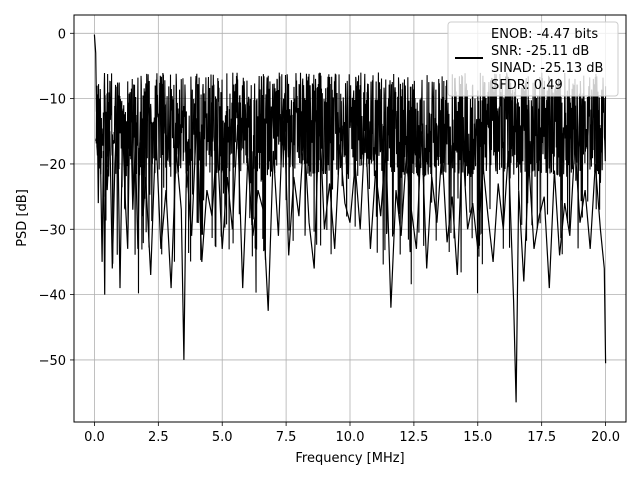 The width and height of the screenshot is (640, 480). I want to click on y-tick-label: −50, so click(52, 361).